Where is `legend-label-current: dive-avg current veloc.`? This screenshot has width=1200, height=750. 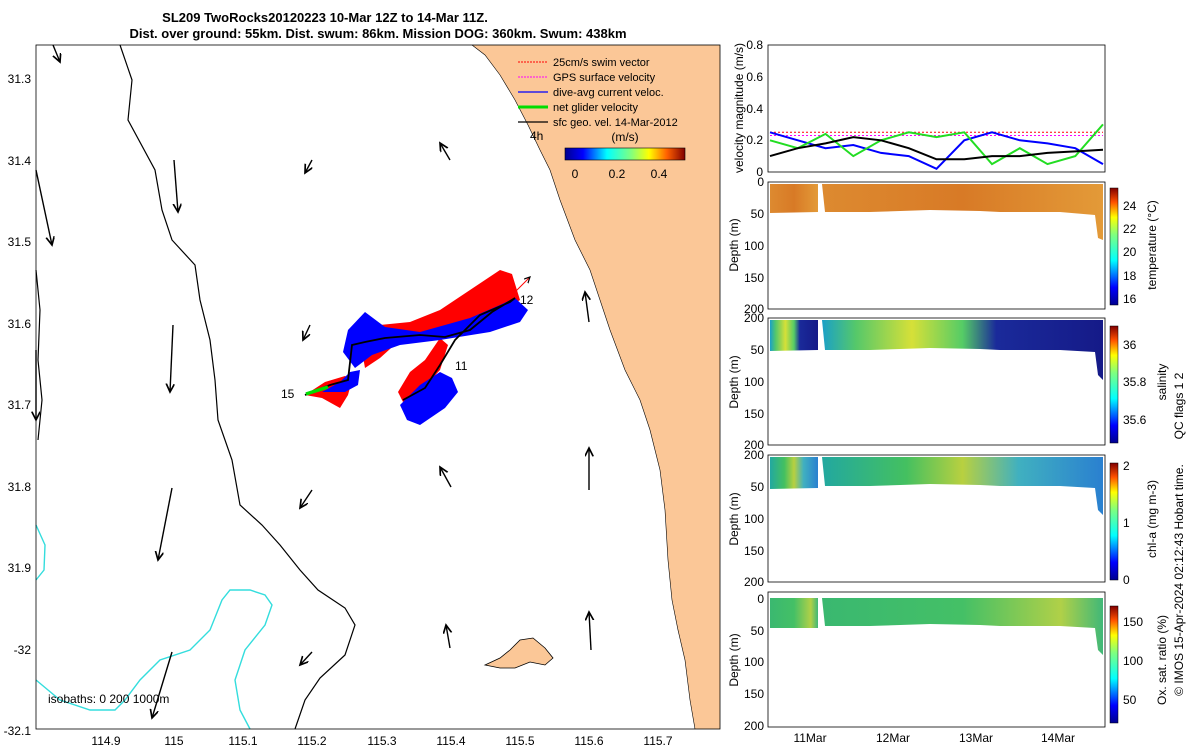 legend-label-current: dive-avg current veloc. is located at coordinates (608, 93).